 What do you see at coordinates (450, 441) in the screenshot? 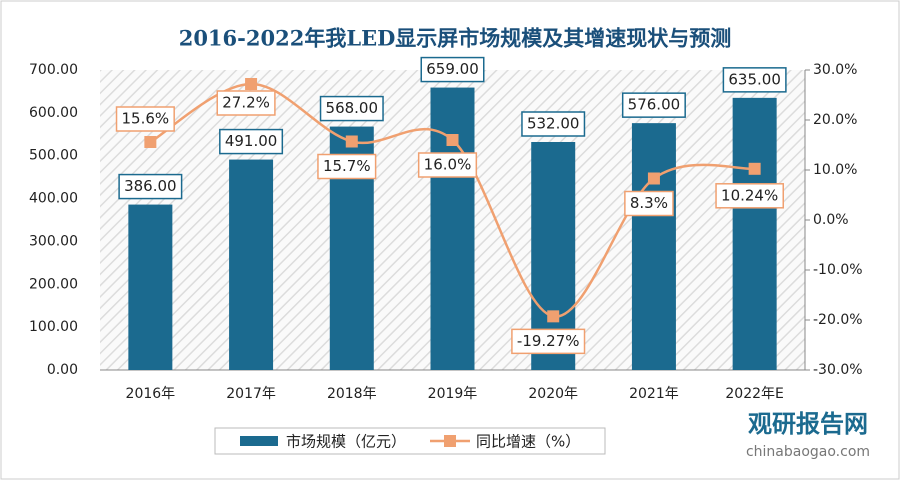
I see `legend-marker` at bounding box center [450, 441].